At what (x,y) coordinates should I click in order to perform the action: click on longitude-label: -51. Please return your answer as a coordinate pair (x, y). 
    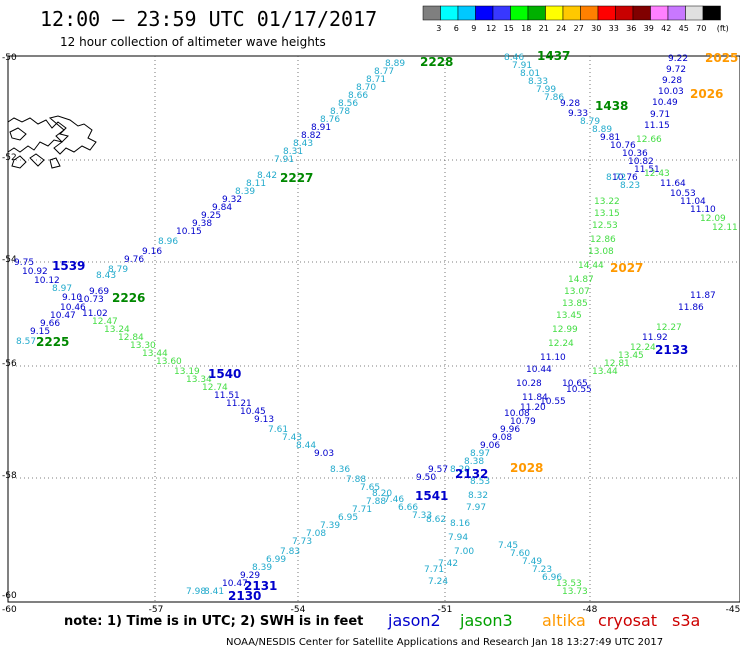
    Looking at the image, I should click on (445, 610).